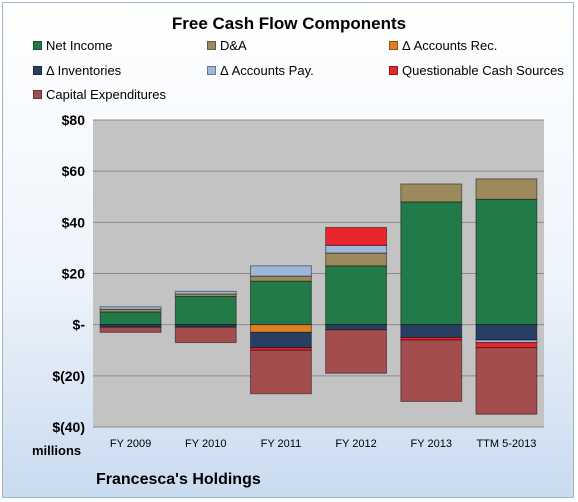  Describe the element at coordinates (281, 444) in the screenshot. I see `x-tick-label: FY 2011` at that location.